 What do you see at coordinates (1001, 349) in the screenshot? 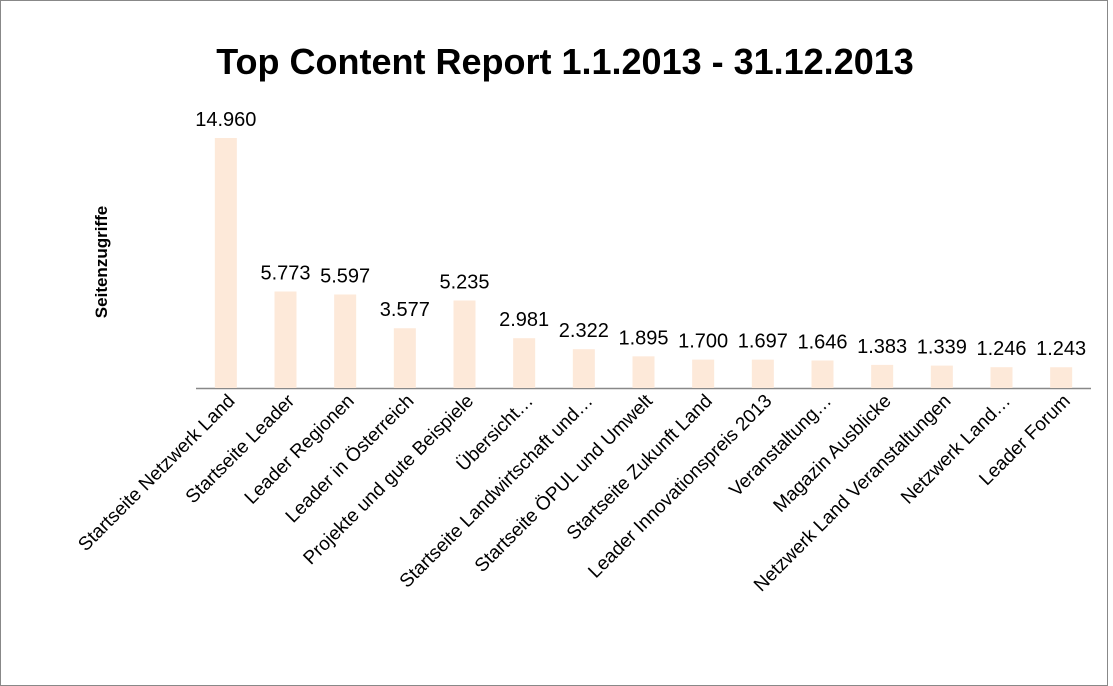
I see `data-label: 1.246` at bounding box center [1001, 349].